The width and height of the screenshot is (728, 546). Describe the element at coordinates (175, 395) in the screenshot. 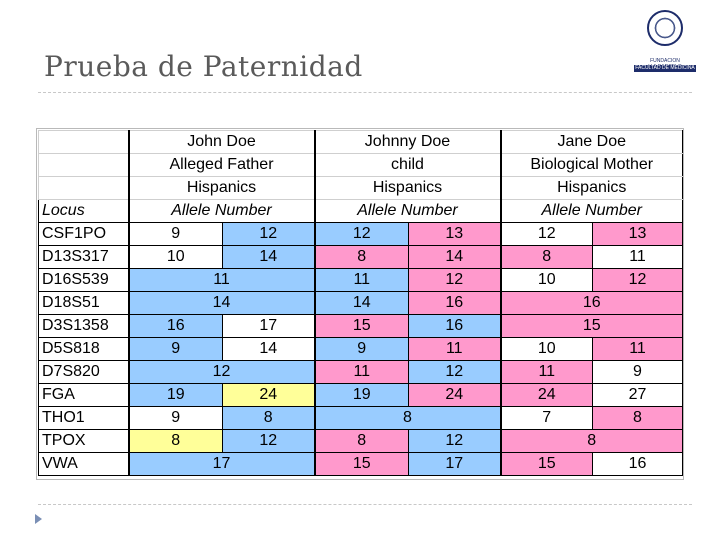

I see `father-allele-cell: 19` at that location.